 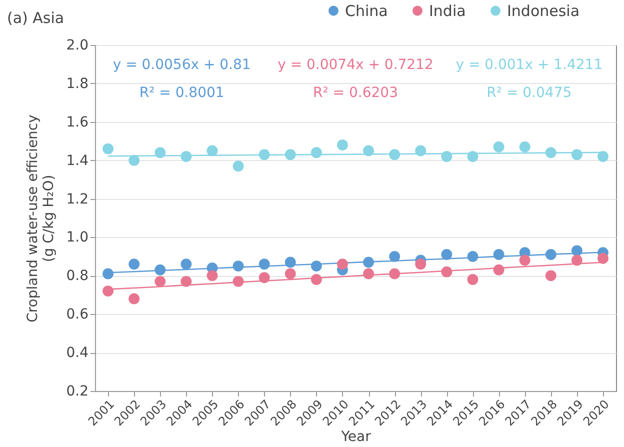 I want to click on legend-label: China, so click(x=366, y=11).